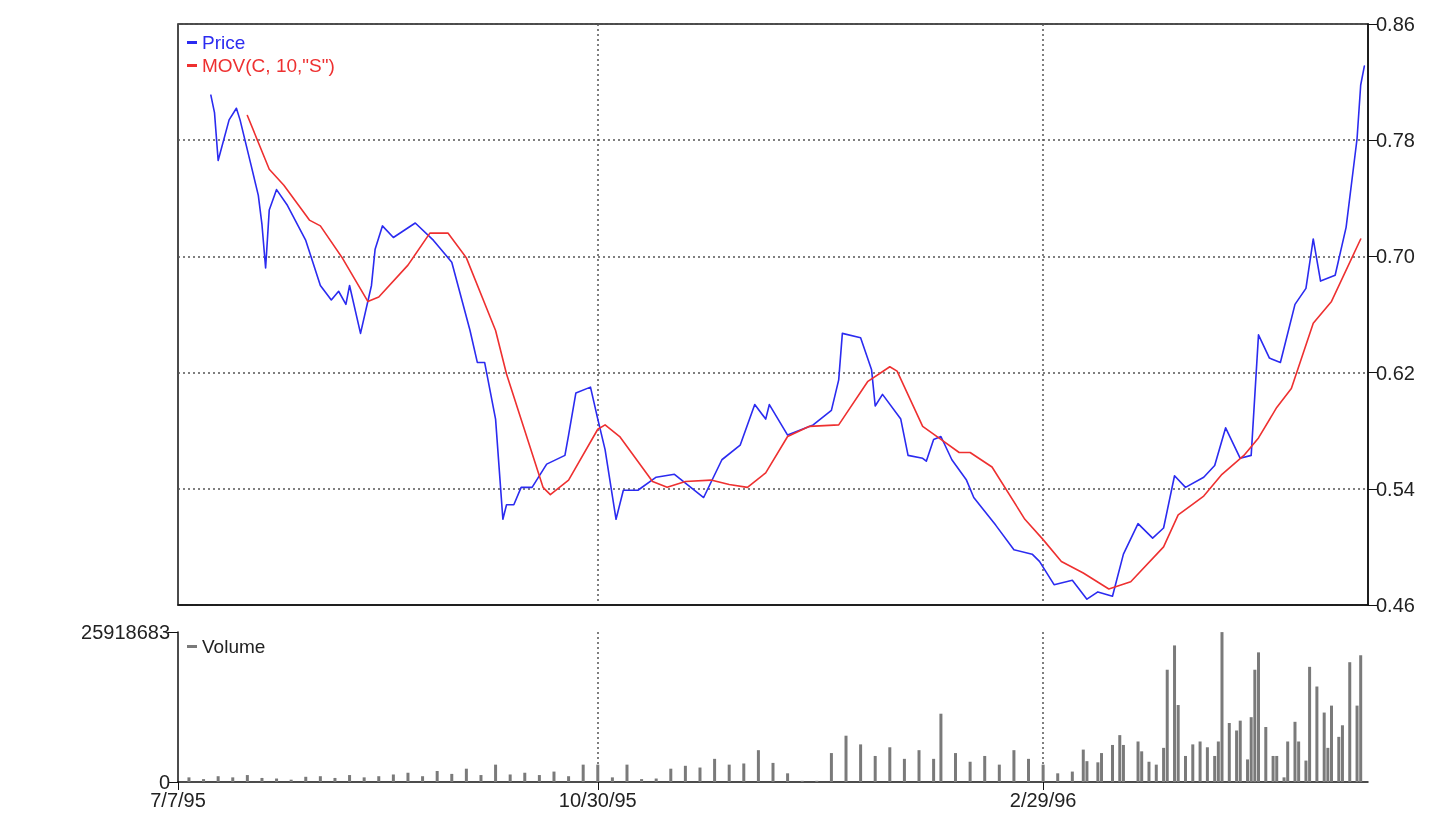 This screenshot has width=1456, height=837. Describe the element at coordinates (597, 800) in the screenshot. I see `x-tick-label: 10/30/95` at that location.